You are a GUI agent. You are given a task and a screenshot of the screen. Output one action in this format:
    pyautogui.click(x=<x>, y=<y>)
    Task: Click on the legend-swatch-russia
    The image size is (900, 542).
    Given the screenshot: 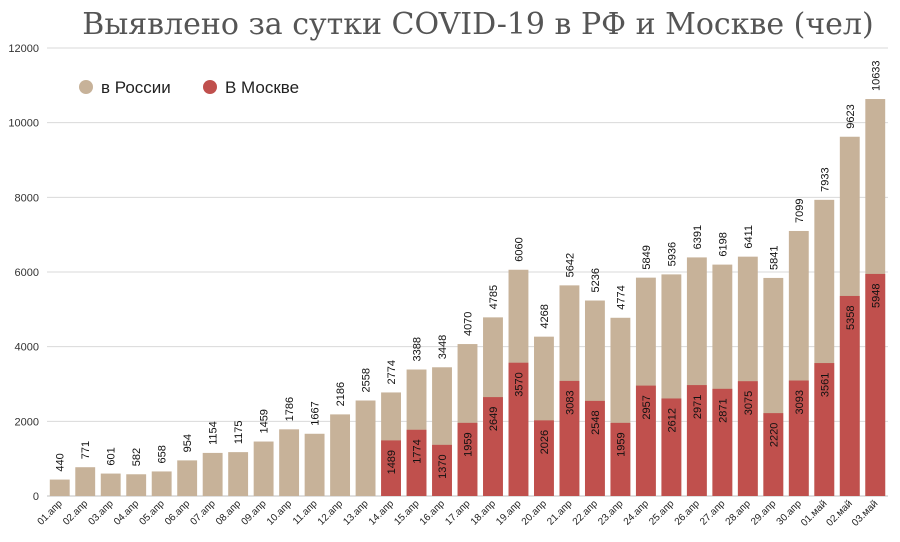 What is the action you would take?
    pyautogui.click(x=86, y=87)
    